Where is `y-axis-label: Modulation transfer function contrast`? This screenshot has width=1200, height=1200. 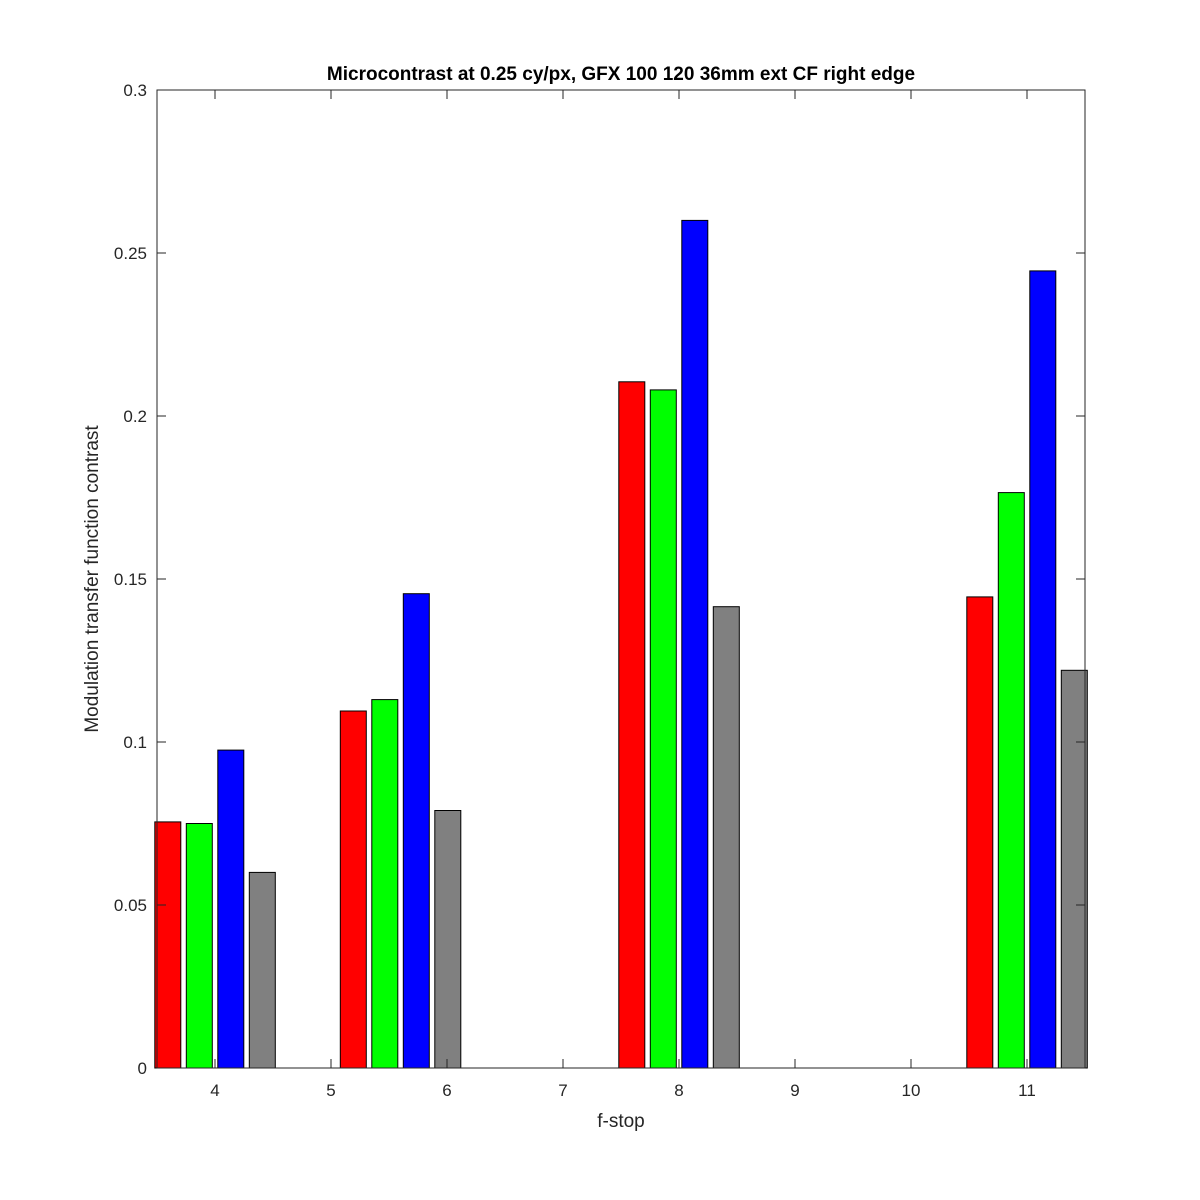 y-axis-label: Modulation transfer function contrast is located at coordinates (92, 579).